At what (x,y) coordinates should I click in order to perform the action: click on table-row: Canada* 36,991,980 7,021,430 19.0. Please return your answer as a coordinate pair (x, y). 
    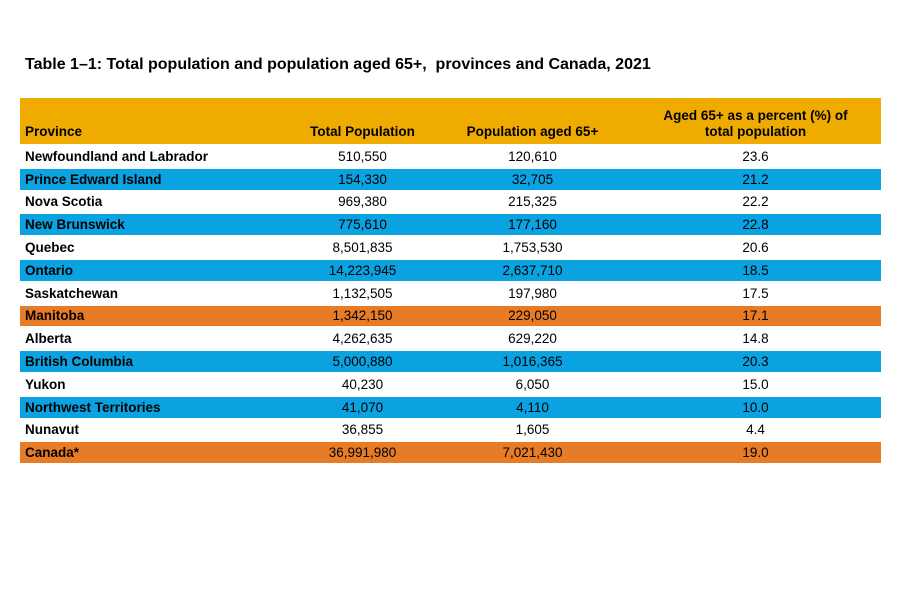
    Looking at the image, I should click on (450, 453).